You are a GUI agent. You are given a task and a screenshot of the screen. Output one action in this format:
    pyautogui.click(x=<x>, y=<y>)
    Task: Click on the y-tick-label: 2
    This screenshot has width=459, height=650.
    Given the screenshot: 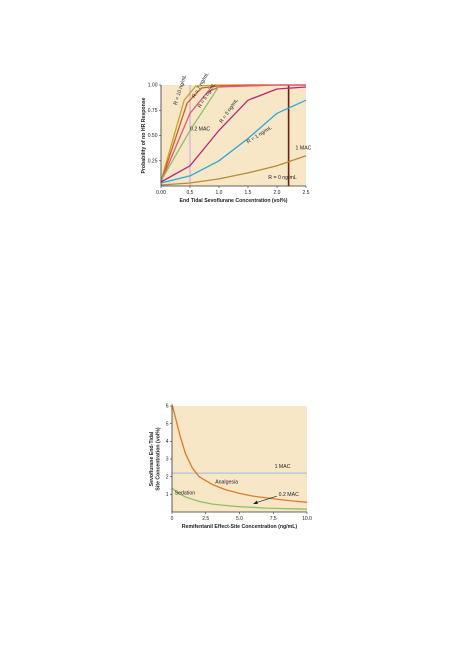 What is the action you would take?
    pyautogui.click(x=167, y=477)
    